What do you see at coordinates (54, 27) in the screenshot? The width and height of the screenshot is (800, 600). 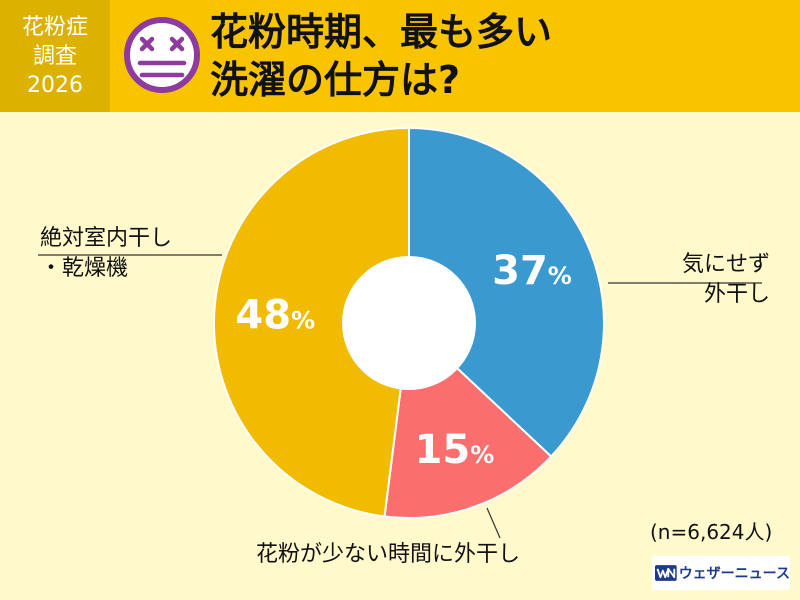 I see `badge-line: 花粉症` at bounding box center [54, 27].